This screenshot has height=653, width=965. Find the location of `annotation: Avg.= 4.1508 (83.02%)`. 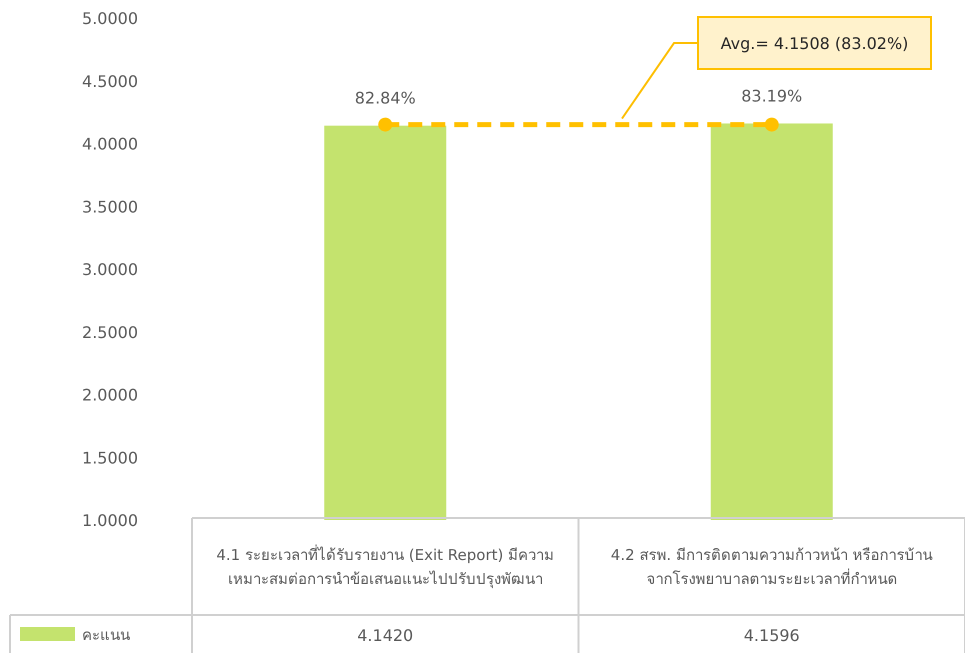

annotation: Avg.= 4.1508 (83.02%) is located at coordinates (814, 43).